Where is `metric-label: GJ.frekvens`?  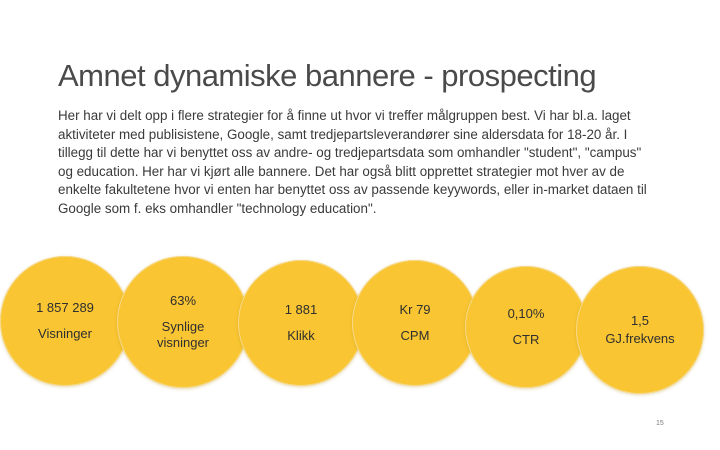 metric-label: GJ.frekvens is located at coordinates (640, 338).